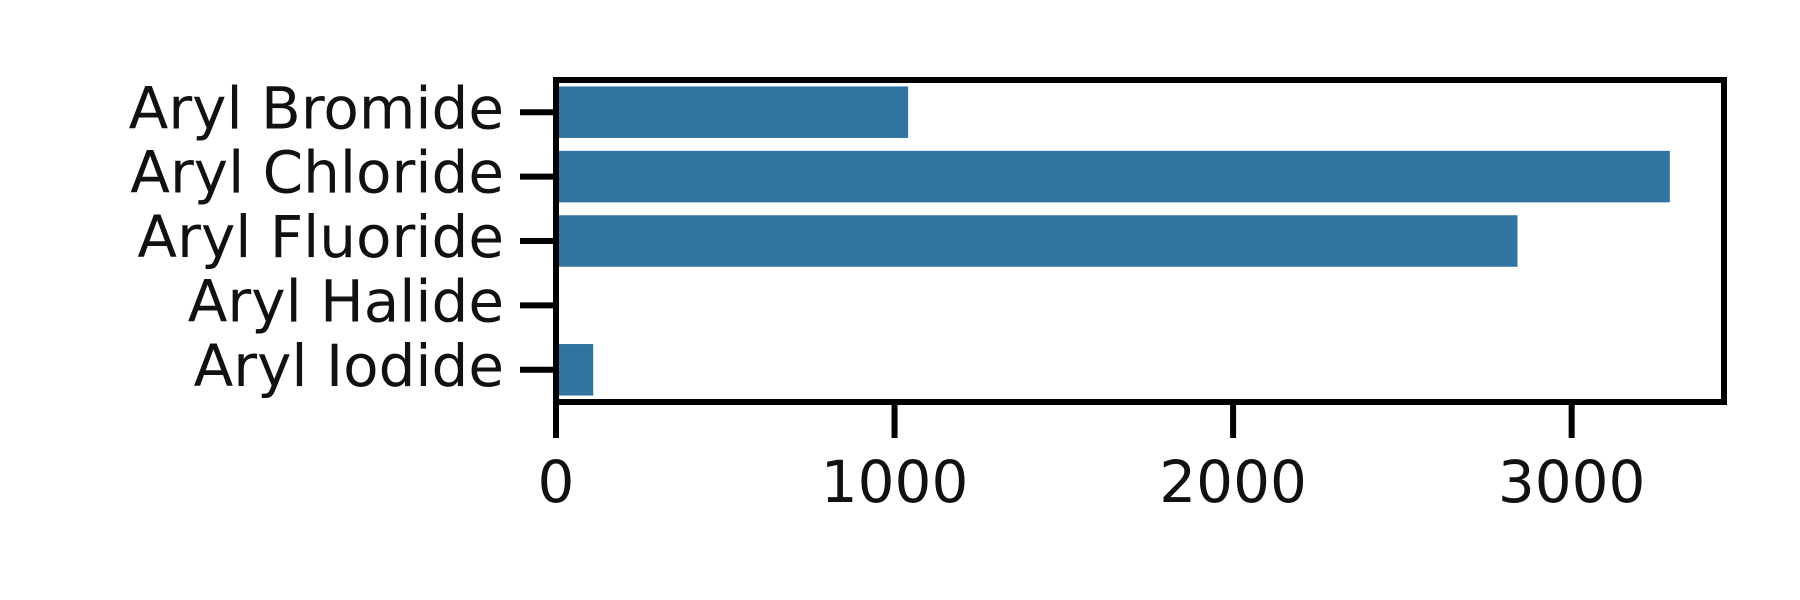 The height and width of the screenshot is (600, 1800). Describe the element at coordinates (732, 112) in the screenshot. I see `bar-aryl-bromide` at that location.